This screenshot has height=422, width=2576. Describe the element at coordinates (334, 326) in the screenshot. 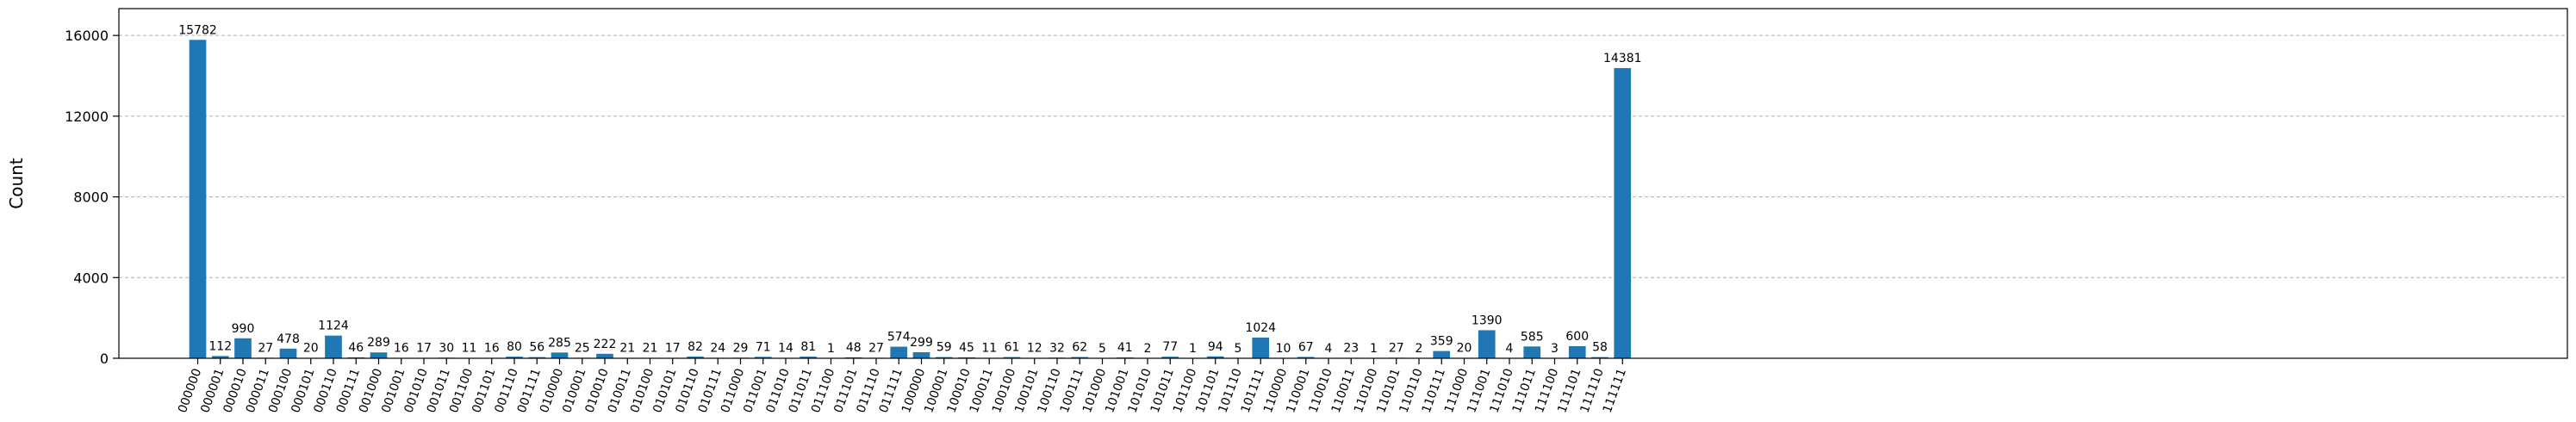

I see `bar-value-label: 1124` at that location.